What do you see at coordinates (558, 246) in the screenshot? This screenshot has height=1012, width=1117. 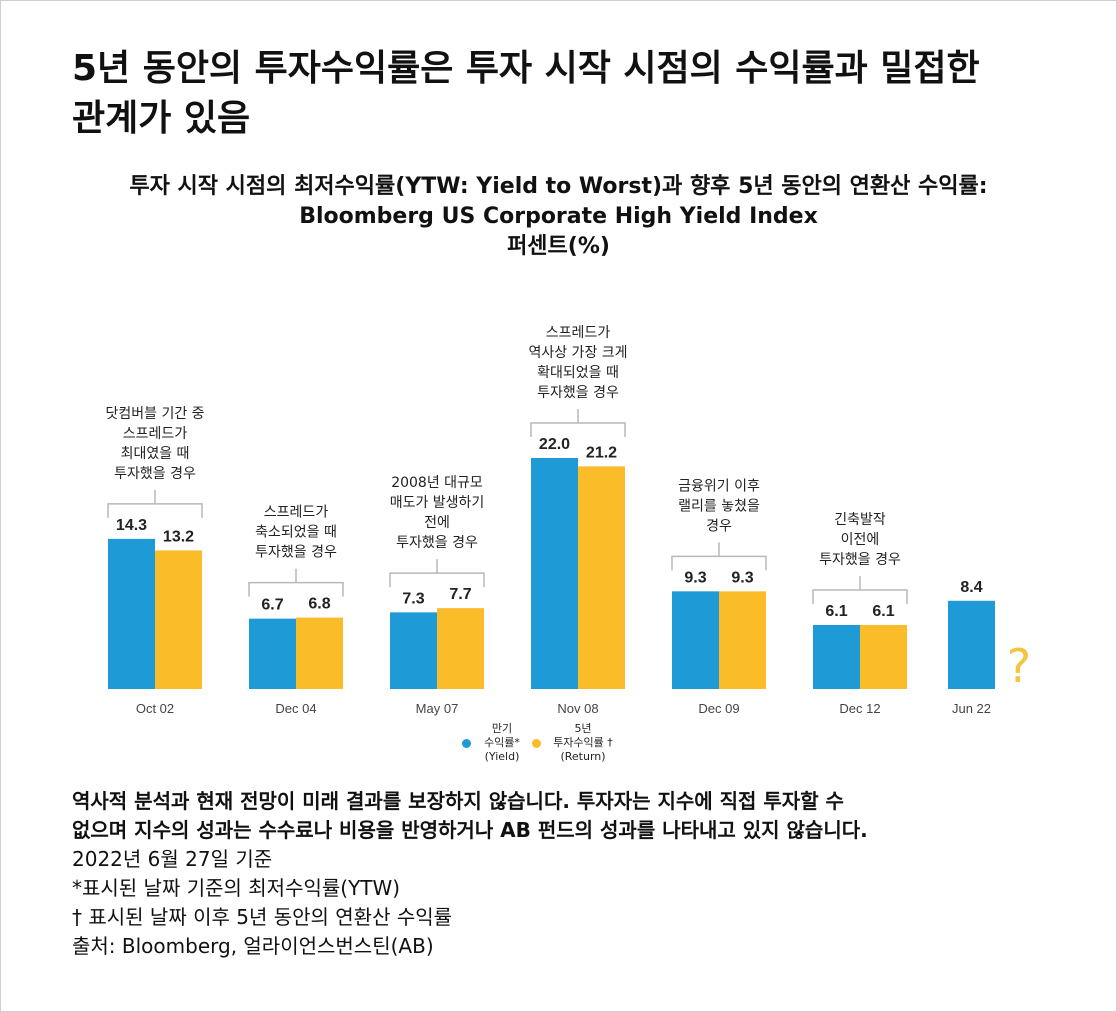 I see `chart-title-unit: 퍼센트(%)` at bounding box center [558, 246].